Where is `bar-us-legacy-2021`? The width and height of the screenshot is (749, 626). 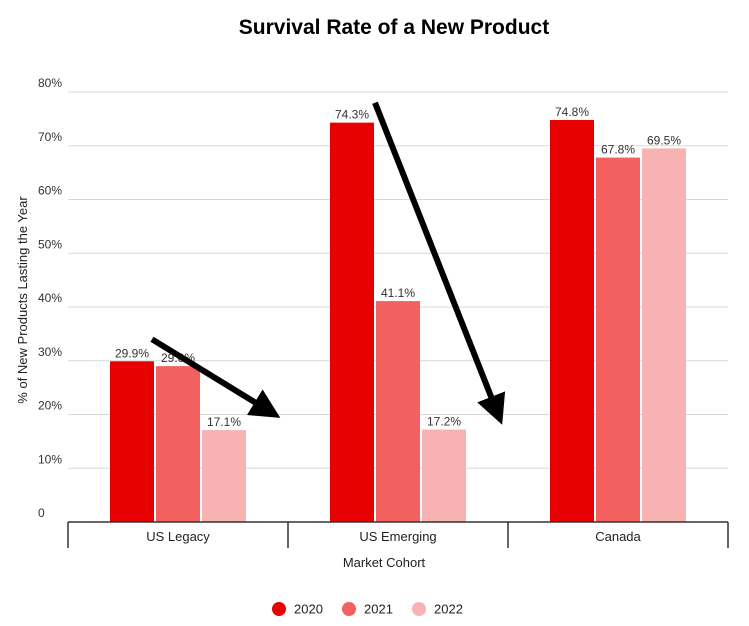 bar-us-legacy-2021 is located at coordinates (178, 444).